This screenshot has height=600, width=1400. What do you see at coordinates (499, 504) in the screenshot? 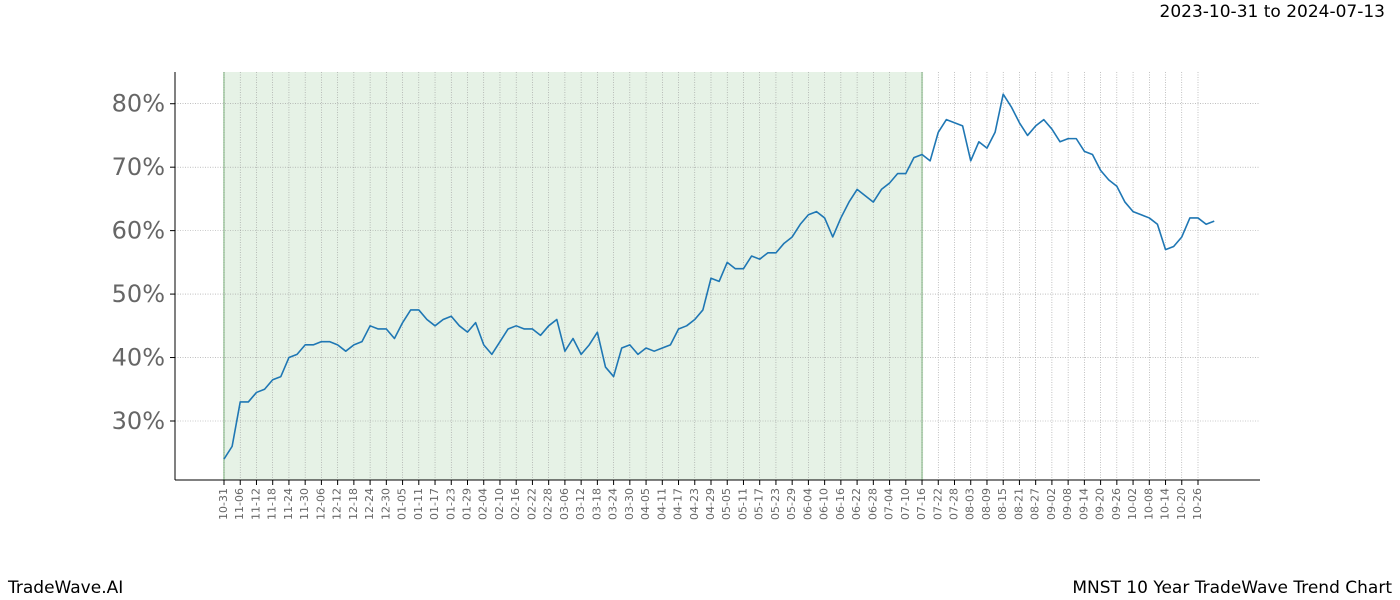
I see `x-tick-label: 02-10` at bounding box center [499, 504].